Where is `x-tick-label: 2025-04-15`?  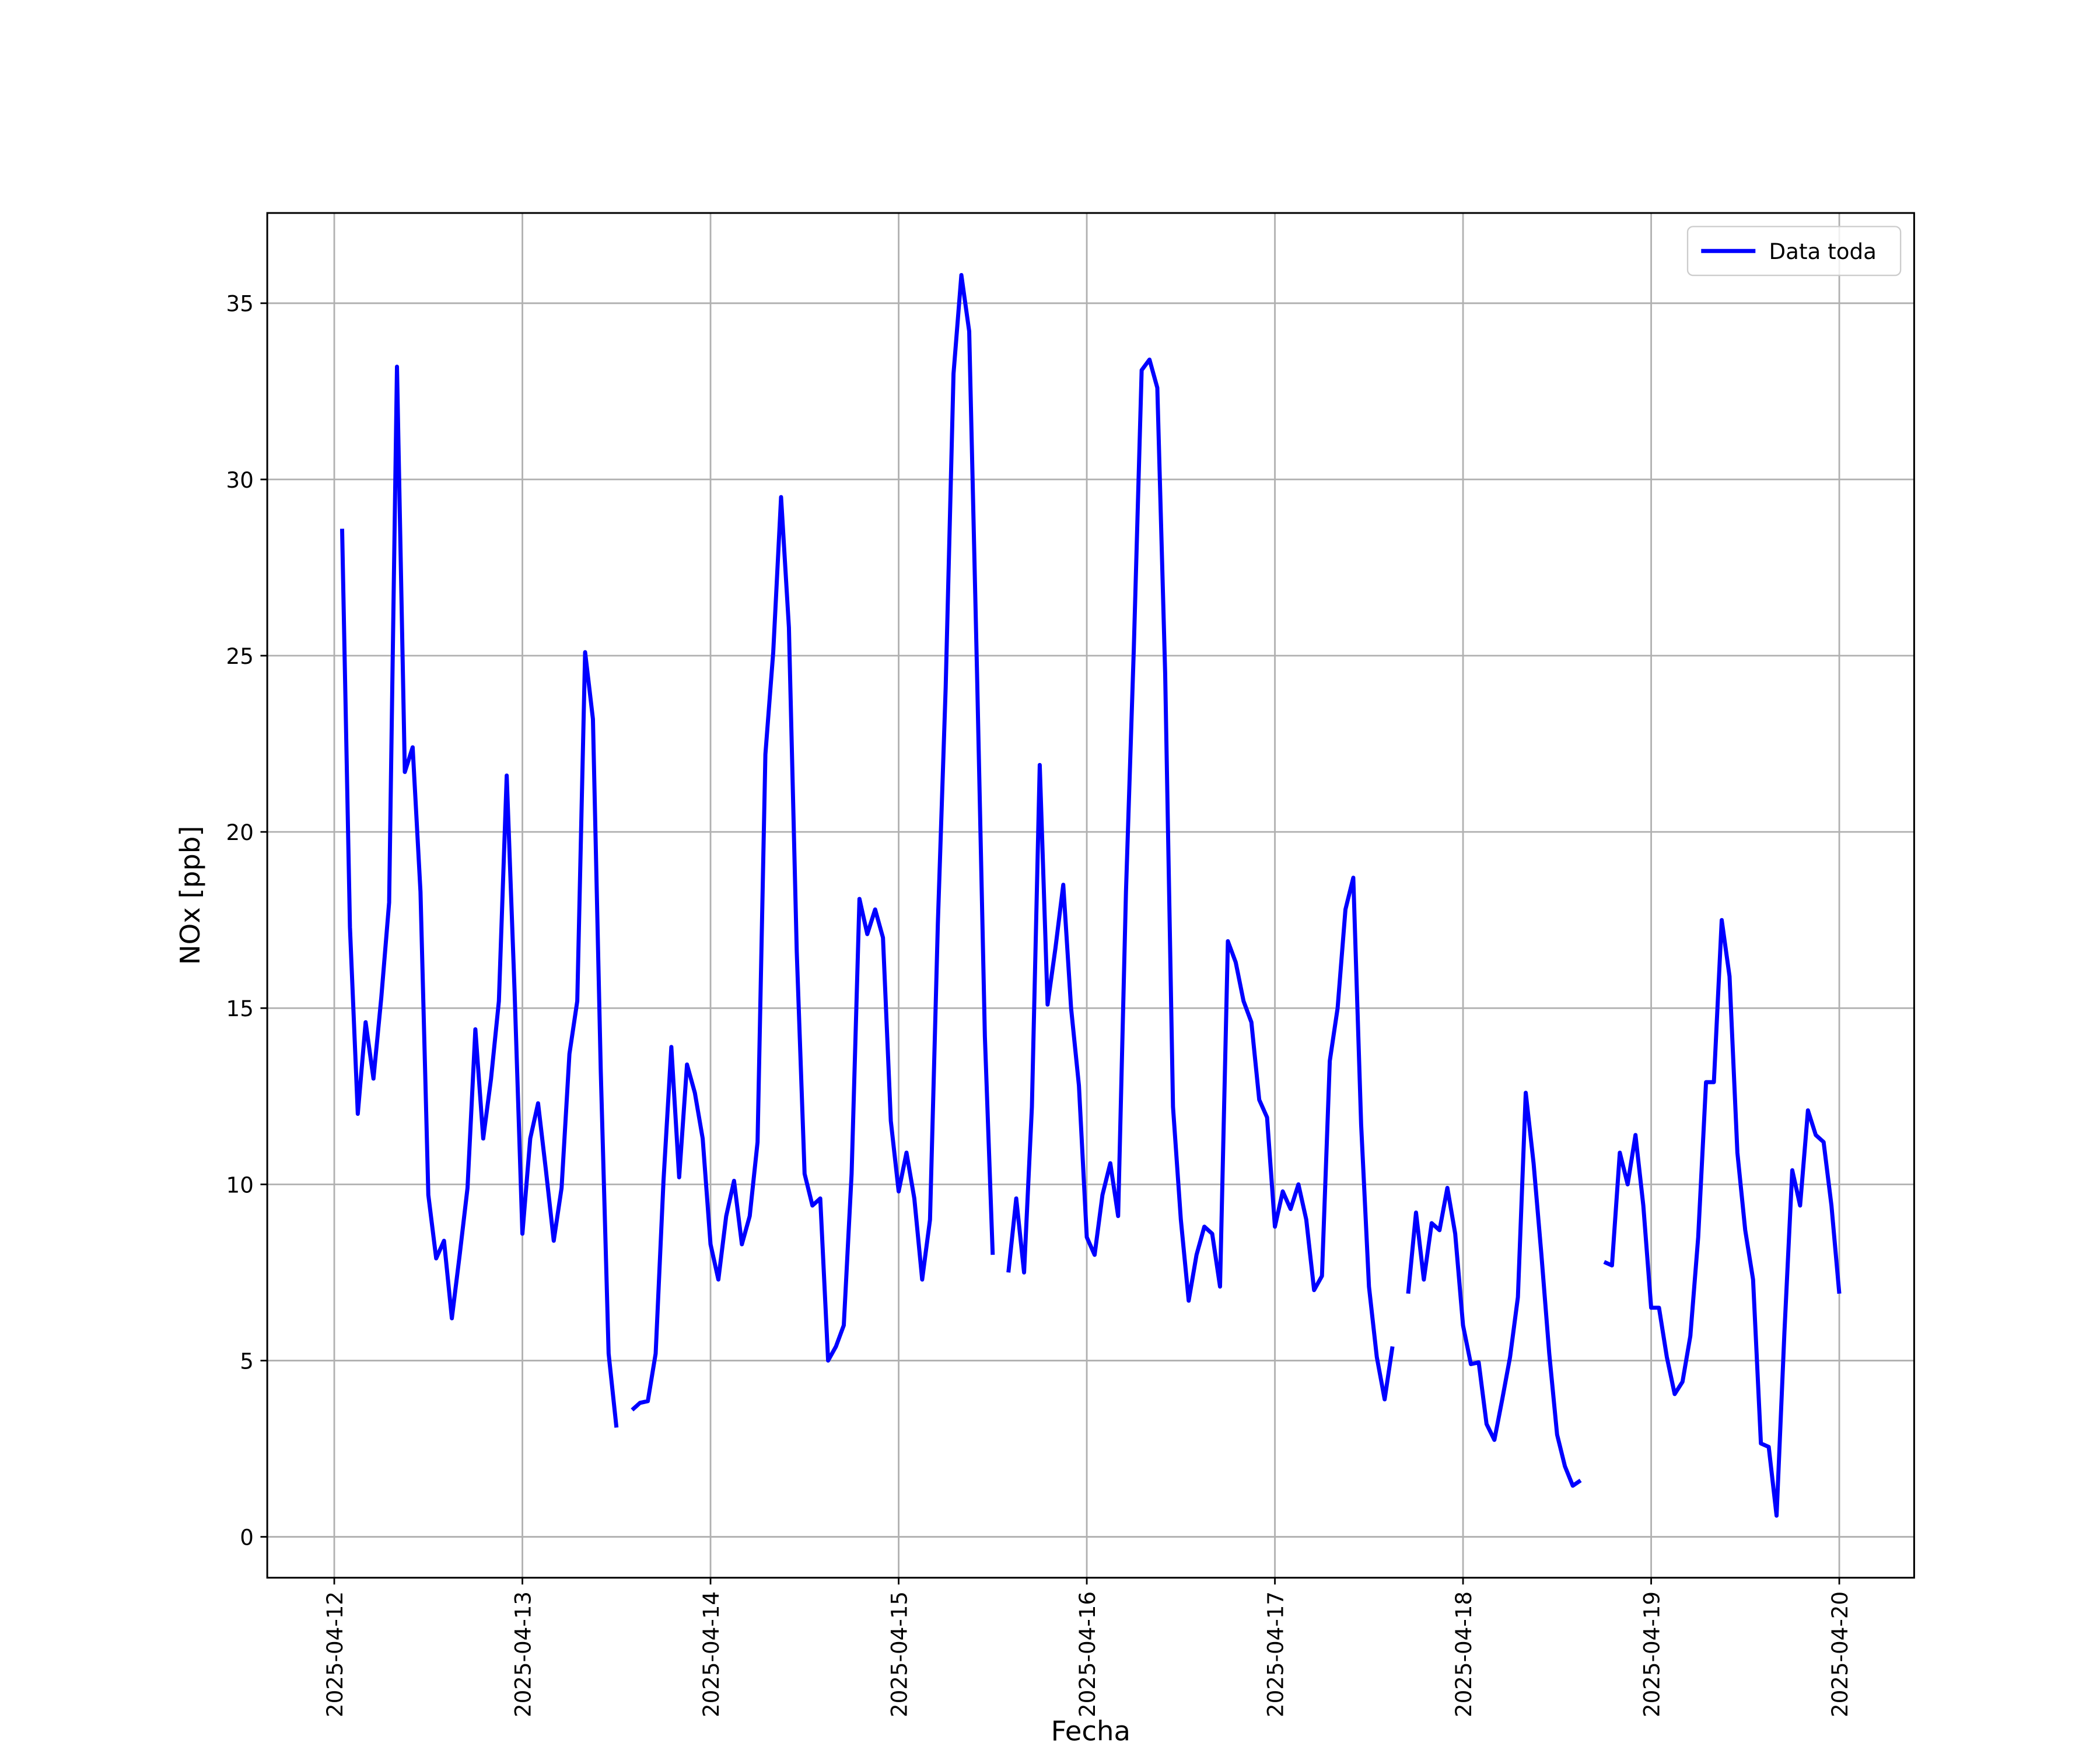 x-tick-label: 2025-04-15 is located at coordinates (899, 1654).